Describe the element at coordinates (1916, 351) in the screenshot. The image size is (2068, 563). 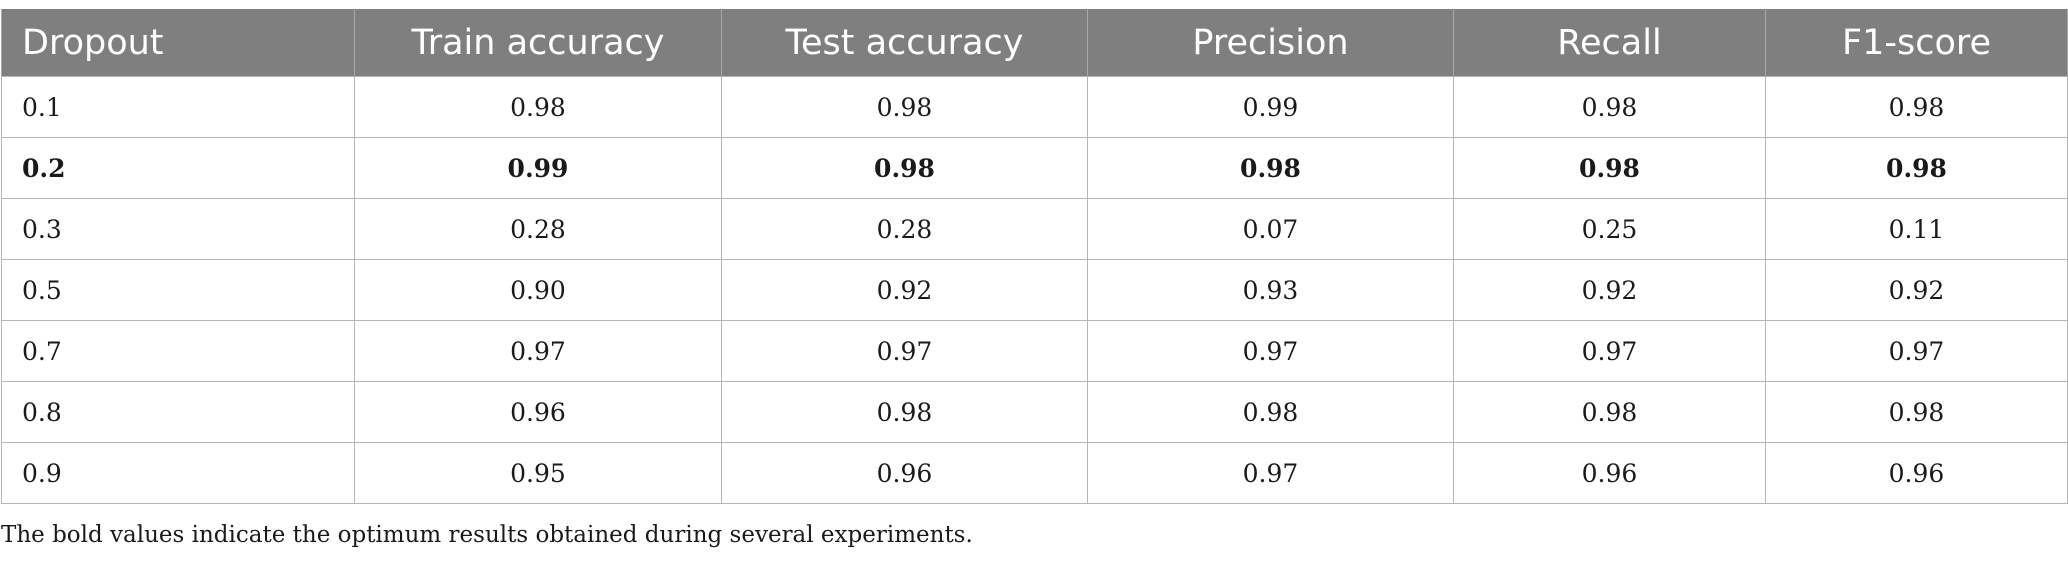
I see `cell-f1-score: 0.97` at that location.